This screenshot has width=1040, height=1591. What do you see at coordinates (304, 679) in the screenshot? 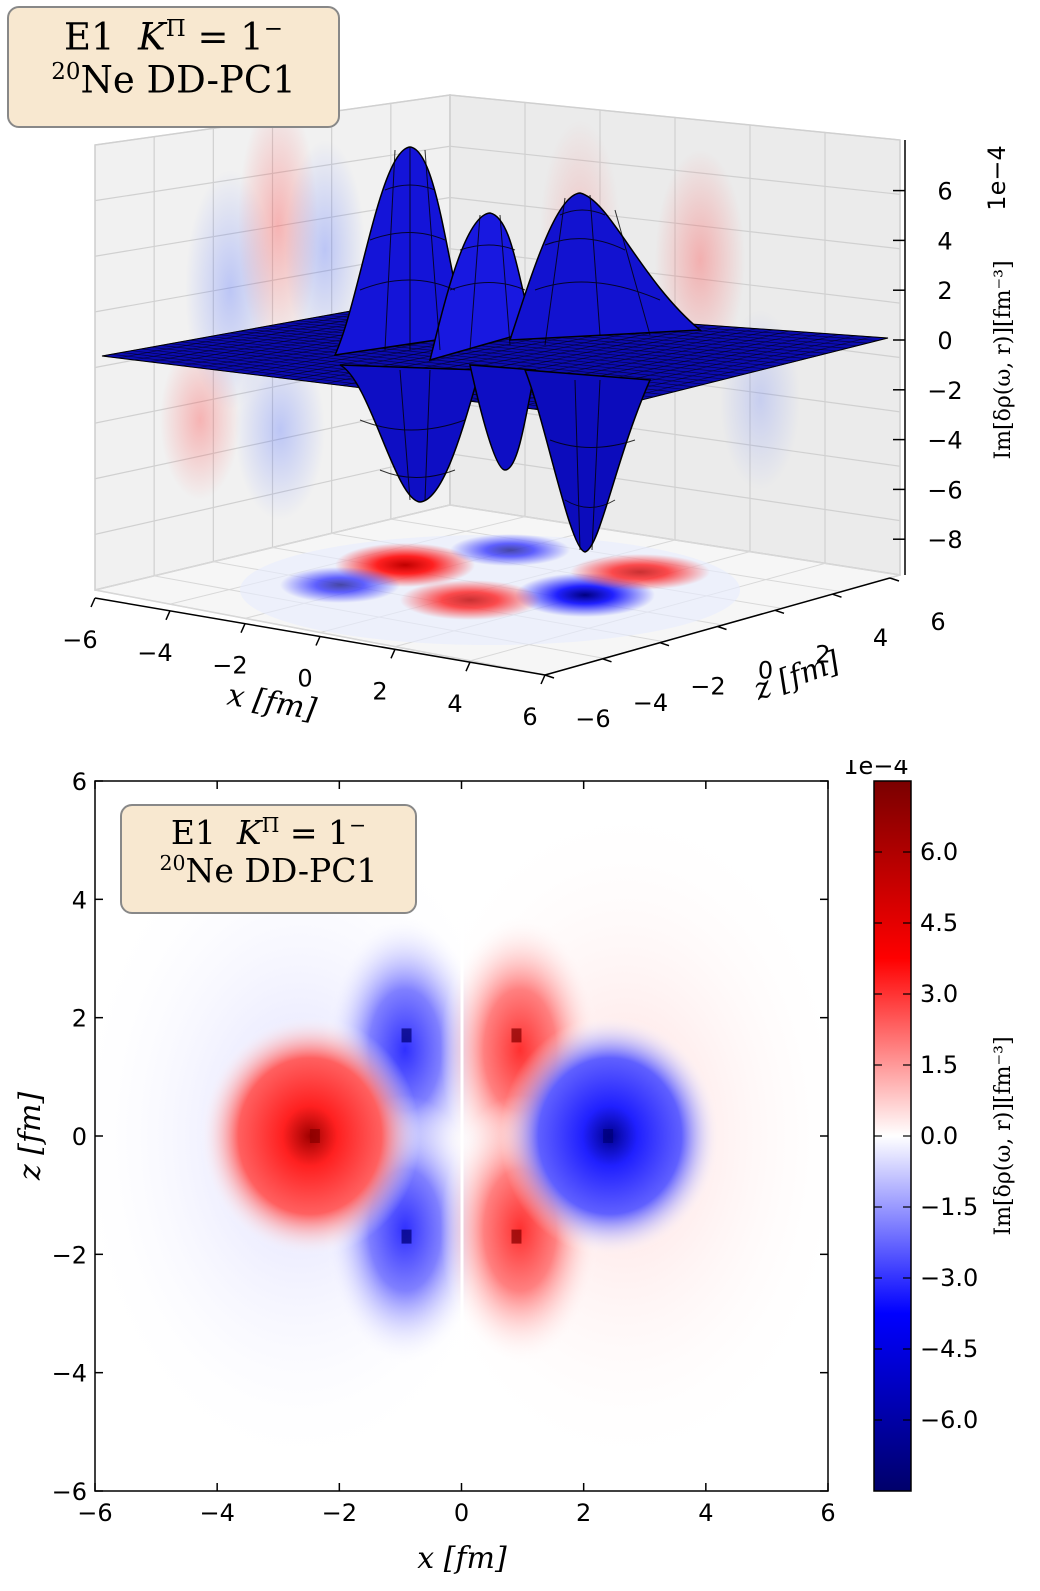
I see `x-tick-label: 0` at bounding box center [304, 679].